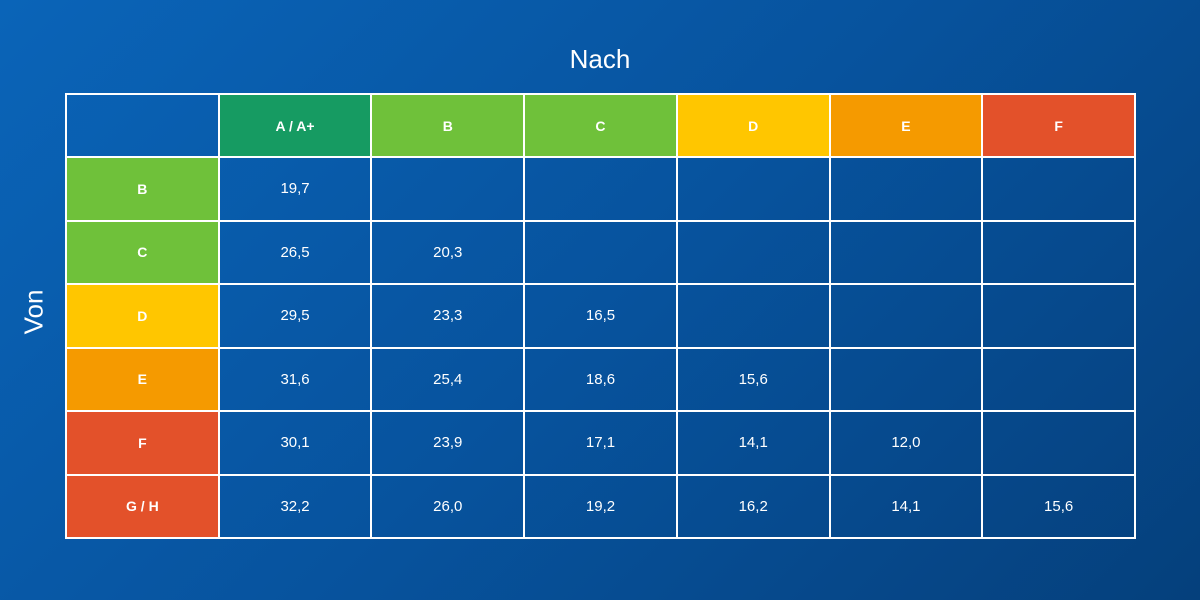 The image size is (1200, 600). Describe the element at coordinates (754, 126) in the screenshot. I see `column-header: D` at that location.